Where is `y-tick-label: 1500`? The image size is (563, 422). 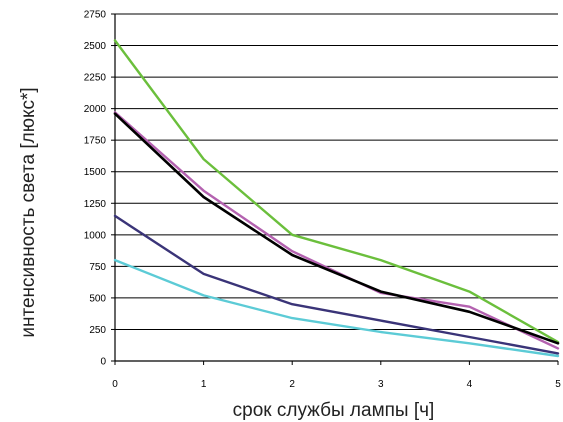
y-tick-label: 1500 is located at coordinates (95, 172).